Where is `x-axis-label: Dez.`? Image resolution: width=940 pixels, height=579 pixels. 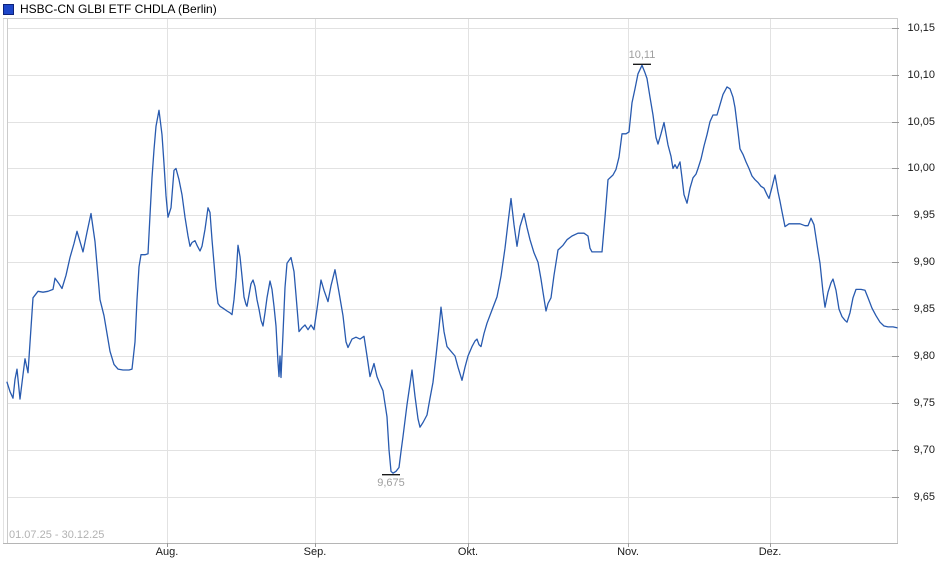
x-axis-label: Dez. is located at coordinates (770, 552).